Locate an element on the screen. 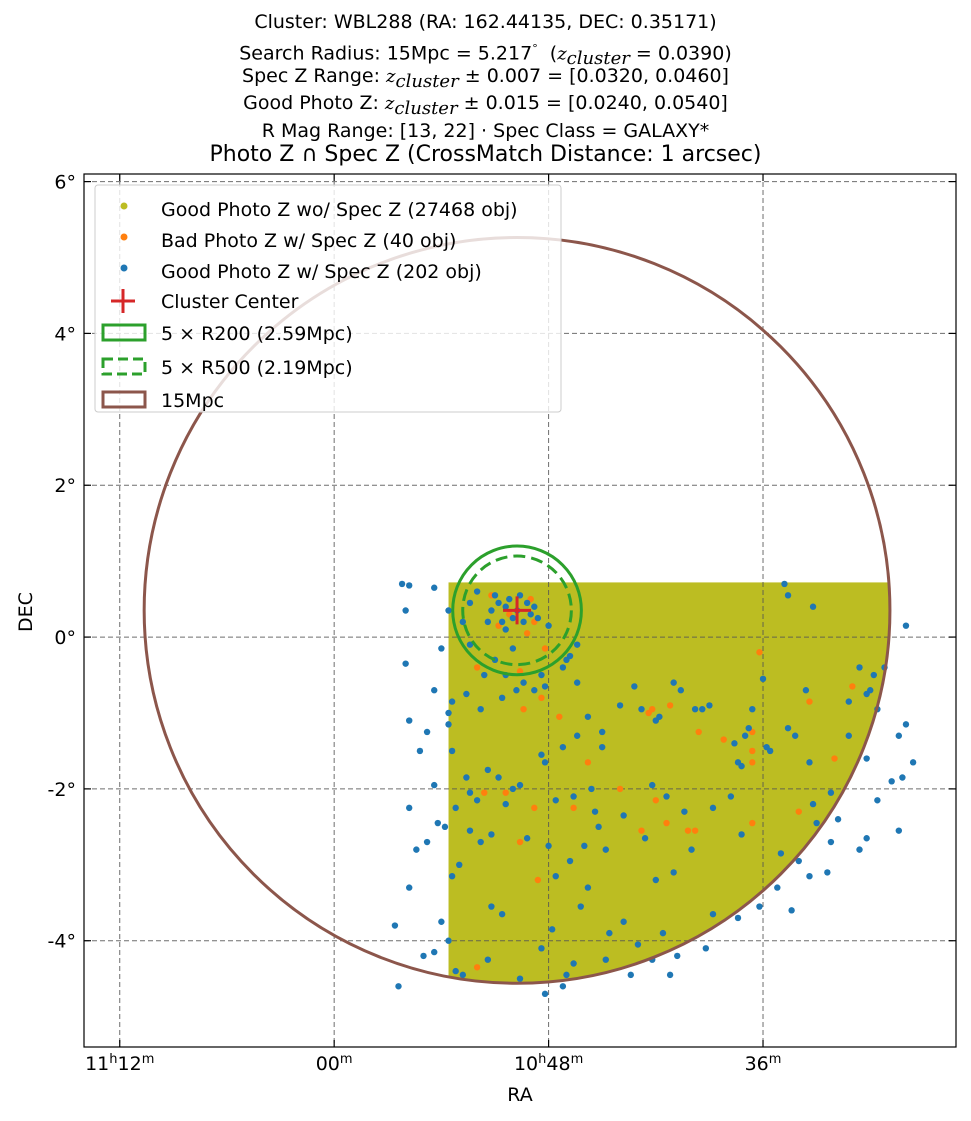 The width and height of the screenshot is (971, 1121). spec-z-range: ± 0.007 = [0.0320, 0.0460] is located at coordinates (593, 76).